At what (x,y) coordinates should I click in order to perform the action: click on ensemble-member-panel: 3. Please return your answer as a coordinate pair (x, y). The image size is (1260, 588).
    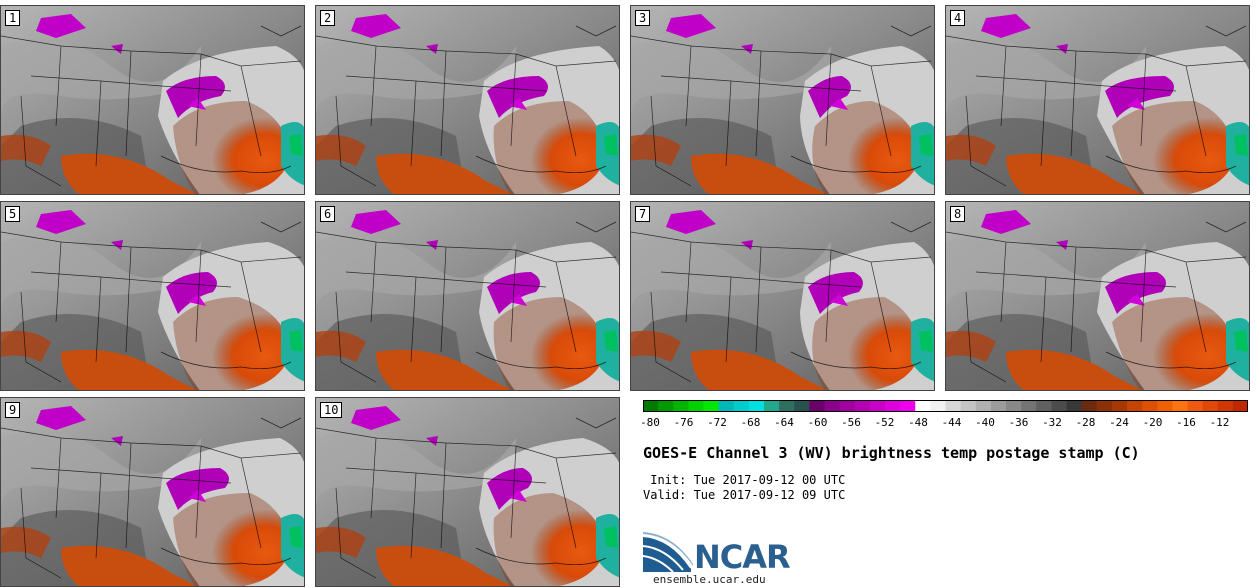
    Looking at the image, I should click on (782, 100).